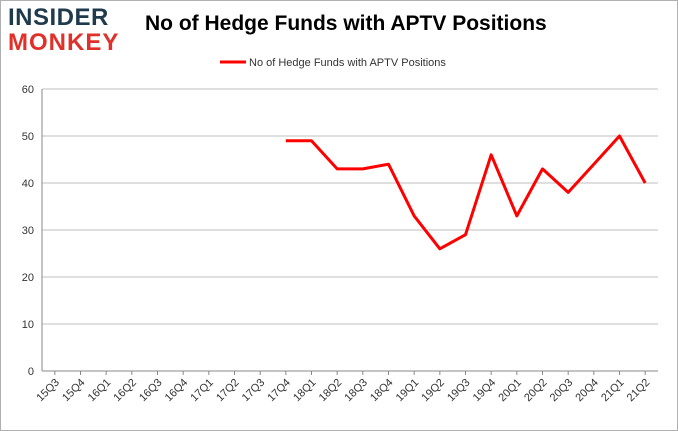  What do you see at coordinates (202, 391) in the screenshot?
I see `x-tick-label: 17Q1` at bounding box center [202, 391].